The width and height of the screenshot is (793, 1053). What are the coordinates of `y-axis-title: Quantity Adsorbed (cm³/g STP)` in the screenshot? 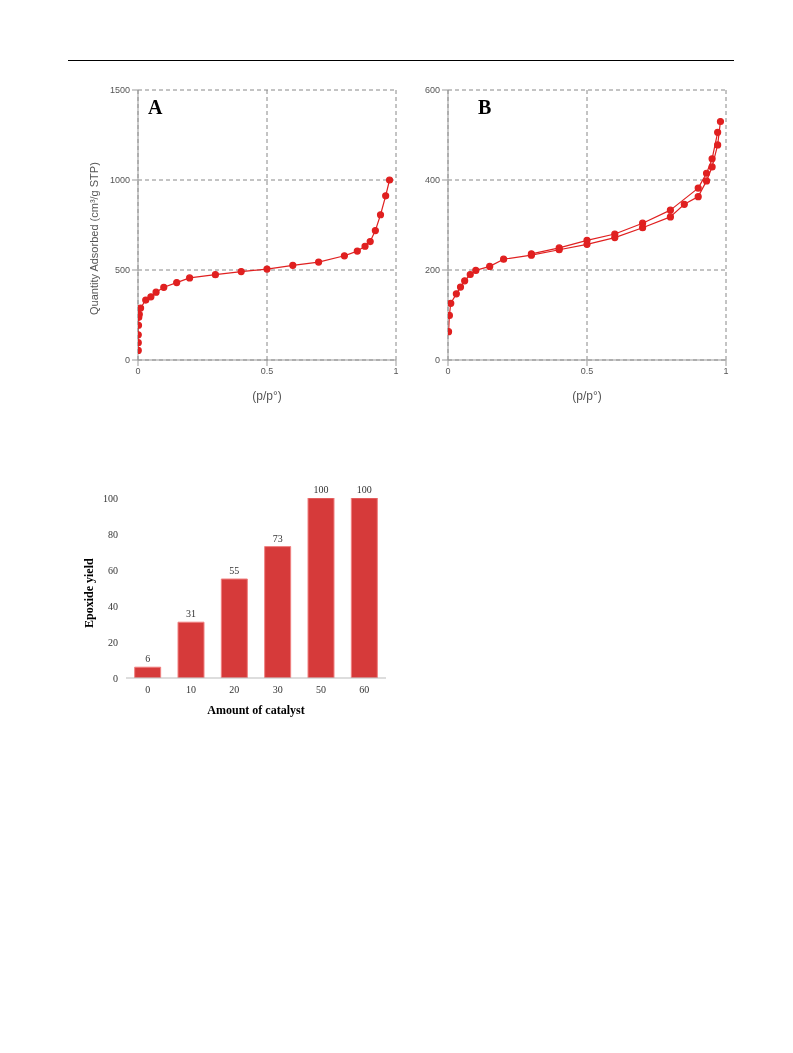 It's located at (93, 238).